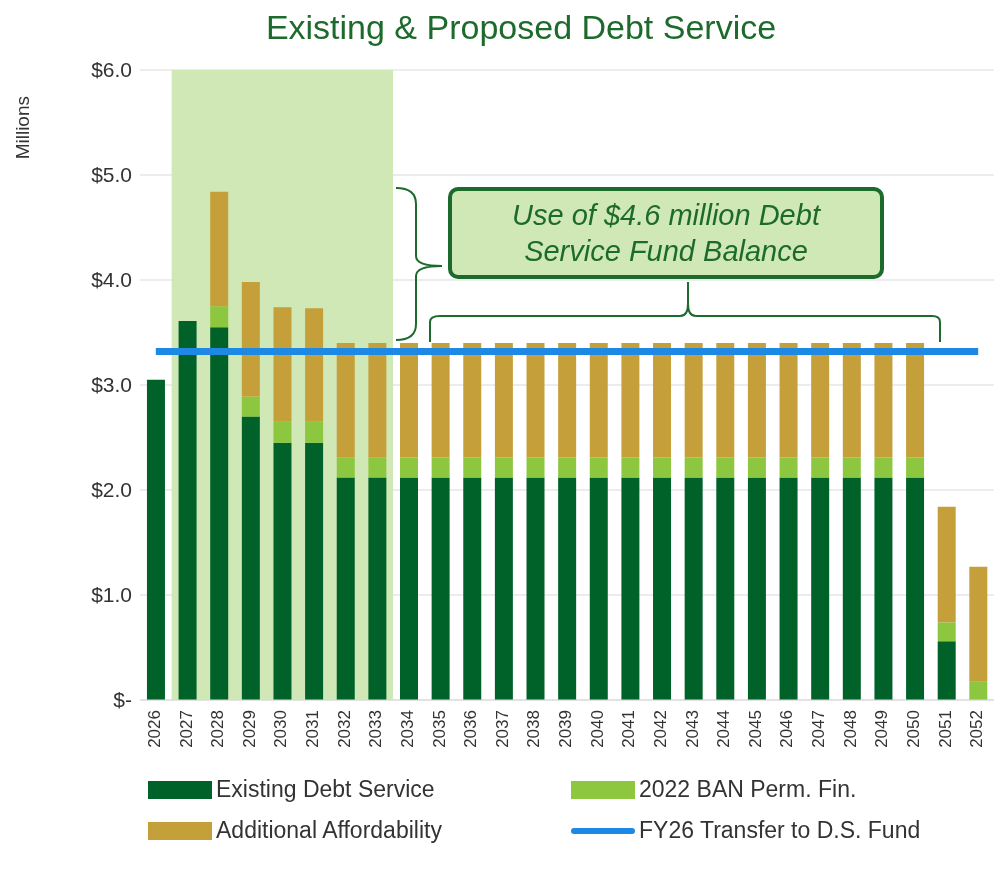 Image resolution: width=1002 pixels, height=879 pixels. Describe the element at coordinates (692, 729) in the screenshot. I see `x-tick-label: 2043` at that location.